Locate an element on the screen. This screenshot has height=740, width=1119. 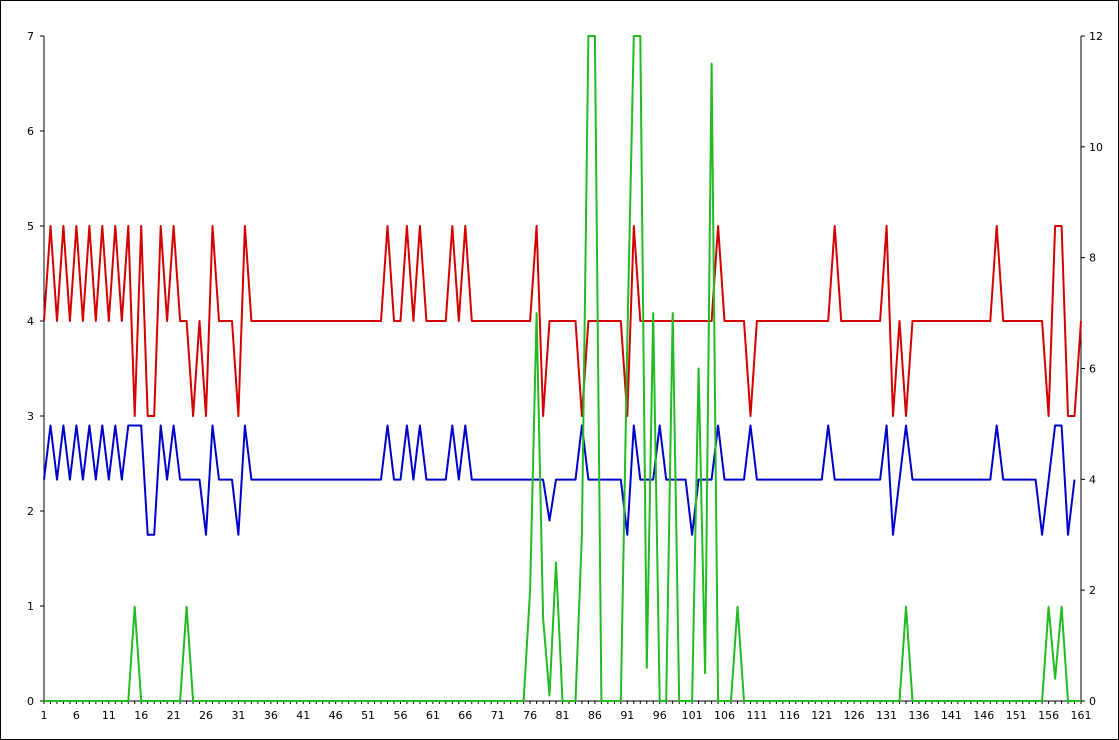
right-tick-label: 12 is located at coordinates (1096, 36).